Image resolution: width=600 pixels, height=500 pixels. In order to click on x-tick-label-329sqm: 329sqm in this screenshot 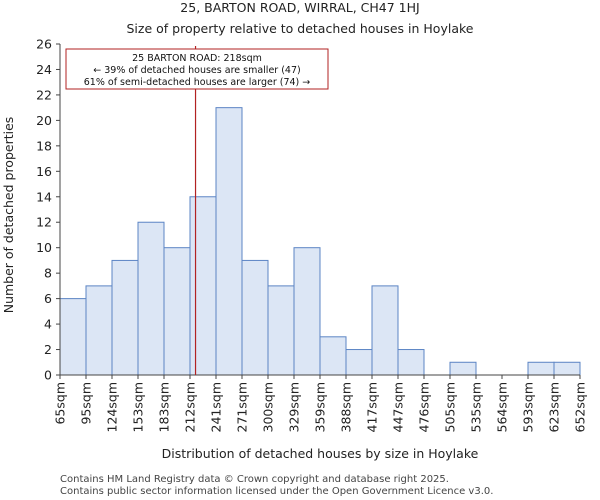, I will do `click(294, 407)`.